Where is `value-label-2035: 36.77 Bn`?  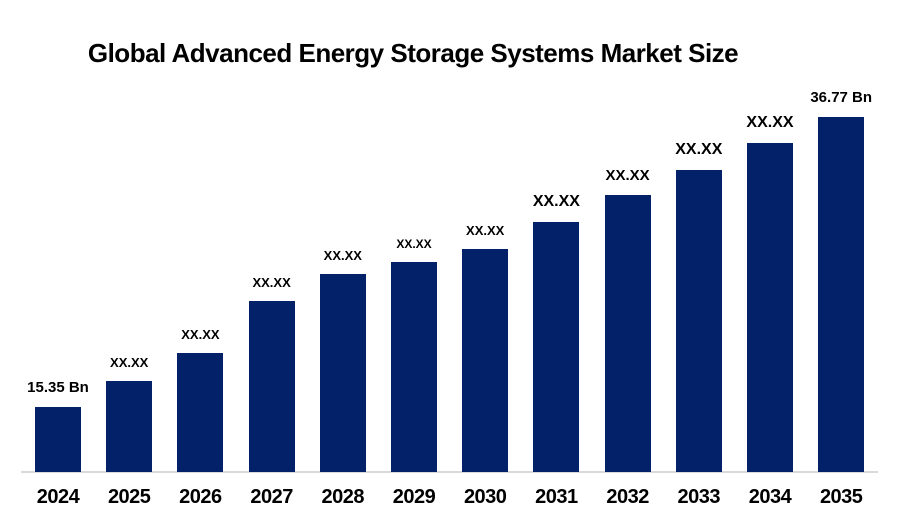
value-label-2035: 36.77 Bn is located at coordinates (841, 97).